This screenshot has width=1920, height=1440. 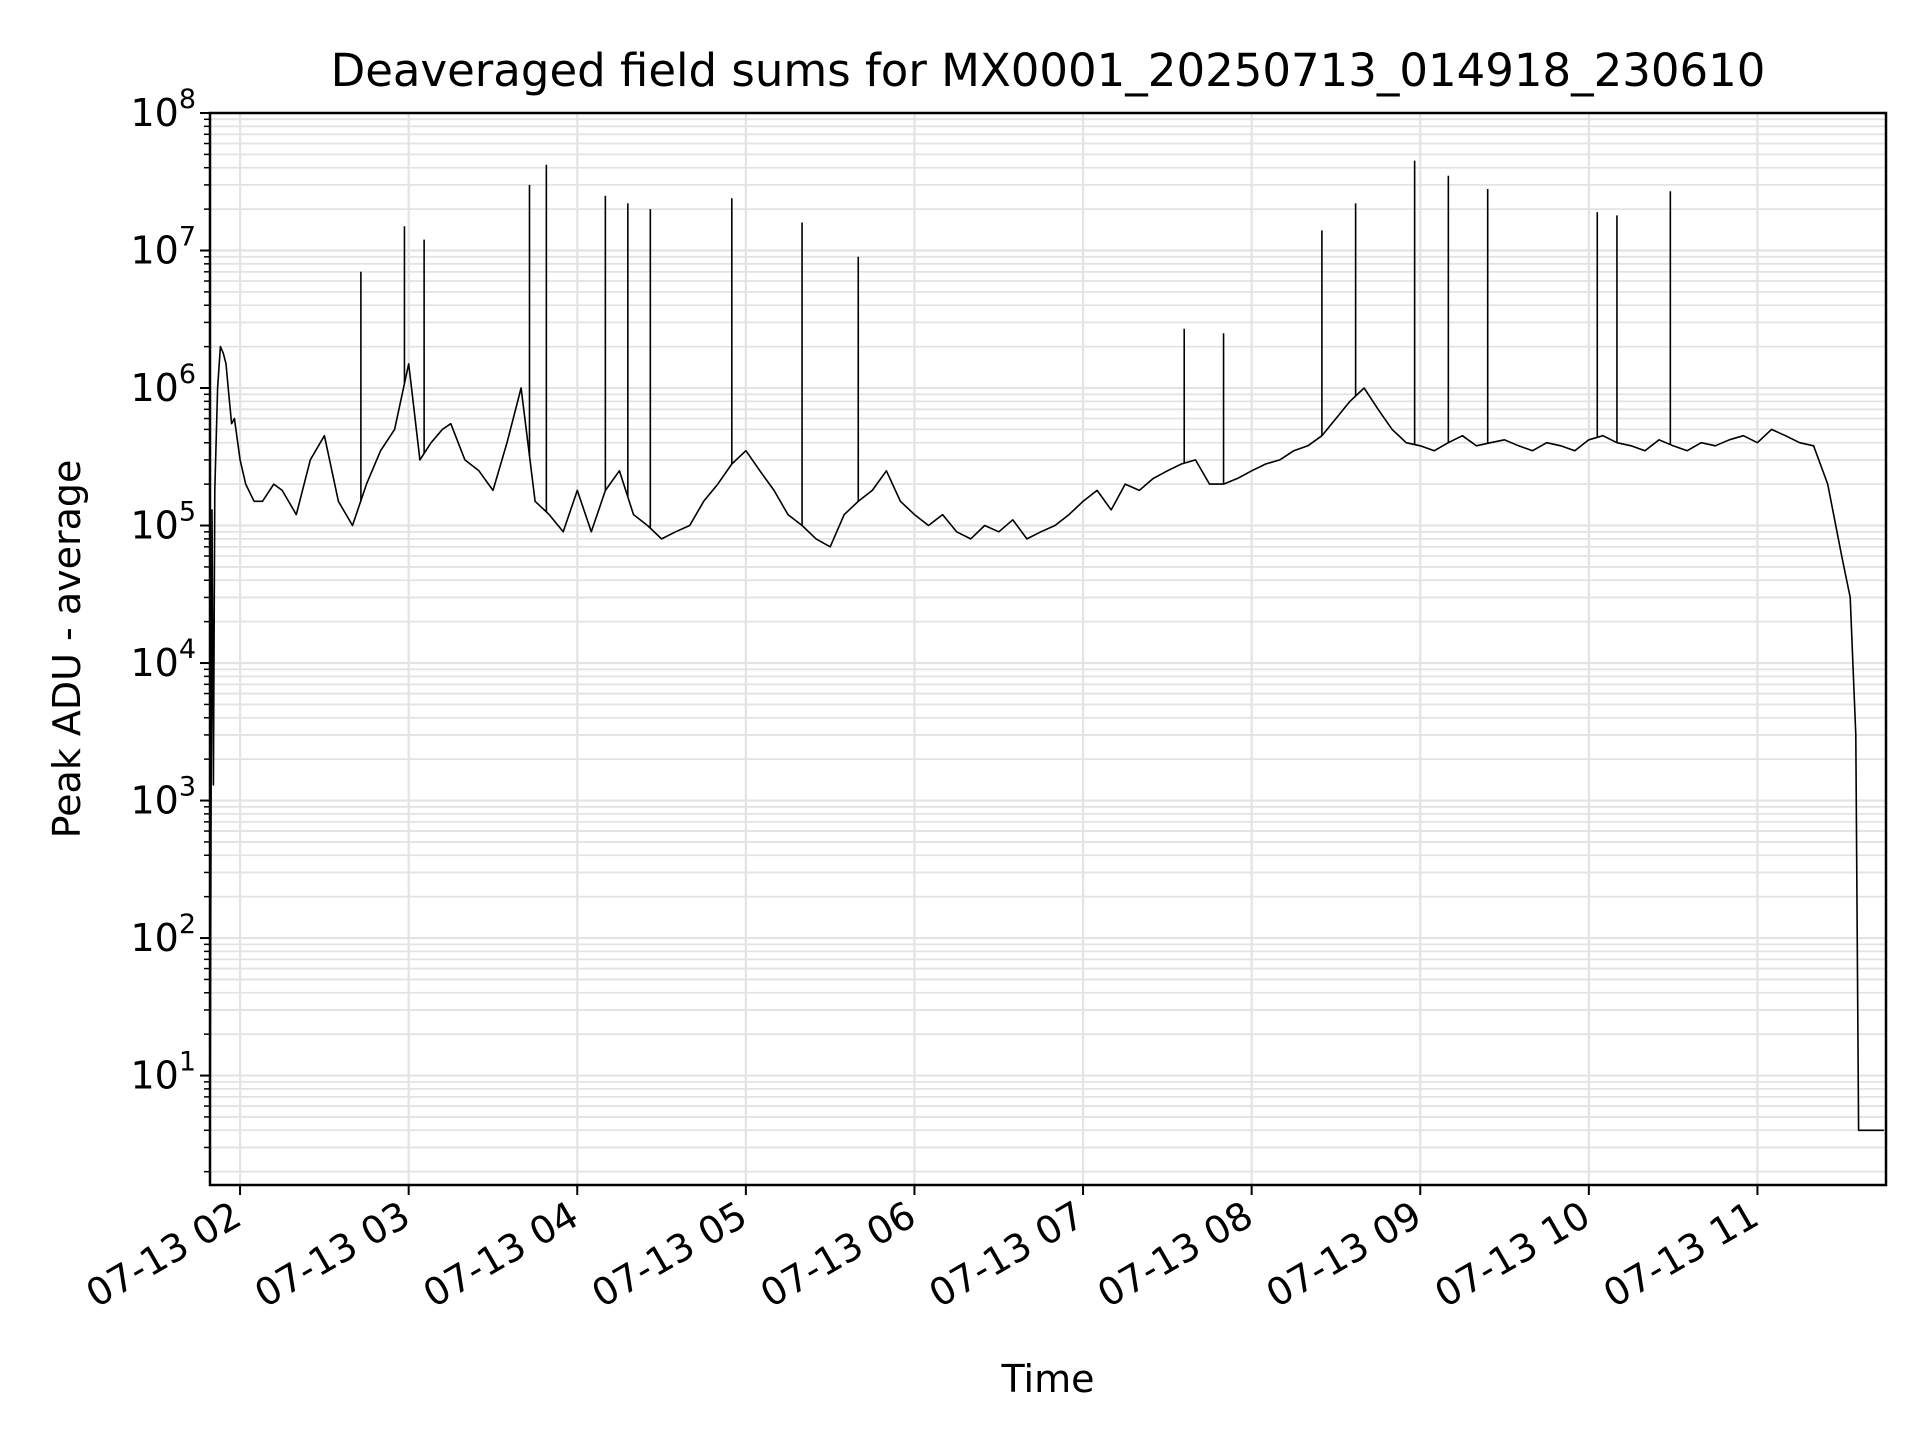 I want to click on y-tick-label: 10⁵, so click(x=163, y=522).